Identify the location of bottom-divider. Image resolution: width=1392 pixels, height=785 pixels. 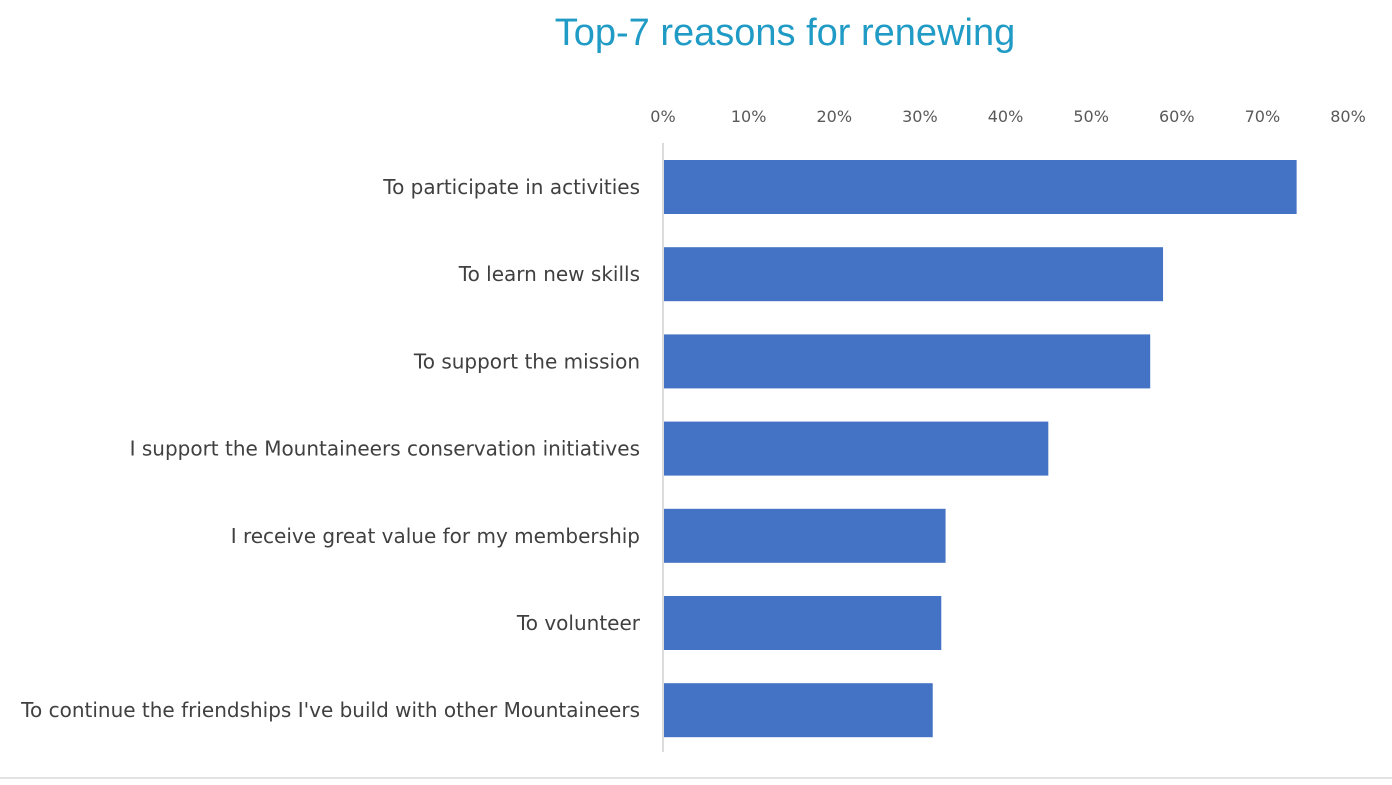
(696, 778).